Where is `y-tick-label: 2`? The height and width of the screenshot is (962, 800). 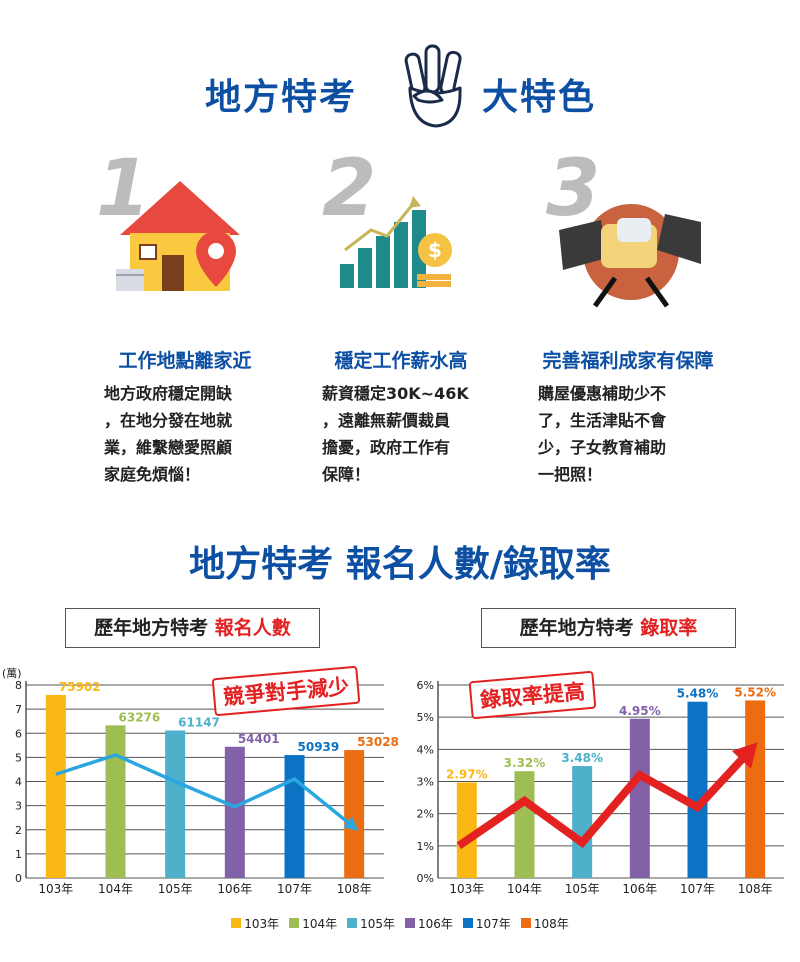 y-tick-label: 2 is located at coordinates (18, 830).